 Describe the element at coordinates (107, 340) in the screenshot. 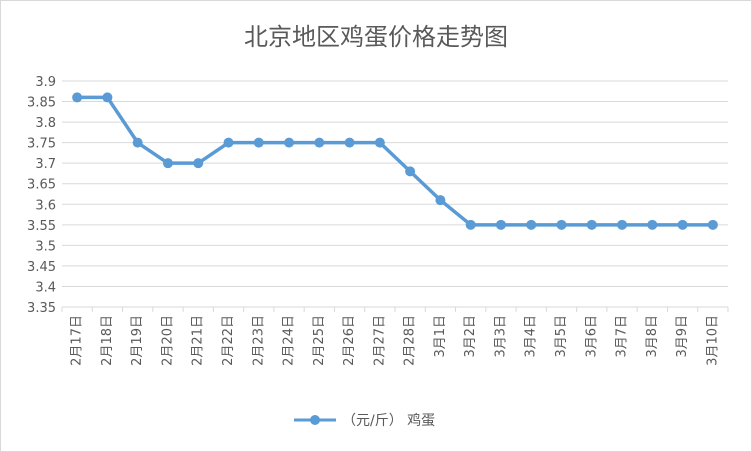

I see `x-tick-label: 2月18日` at that location.